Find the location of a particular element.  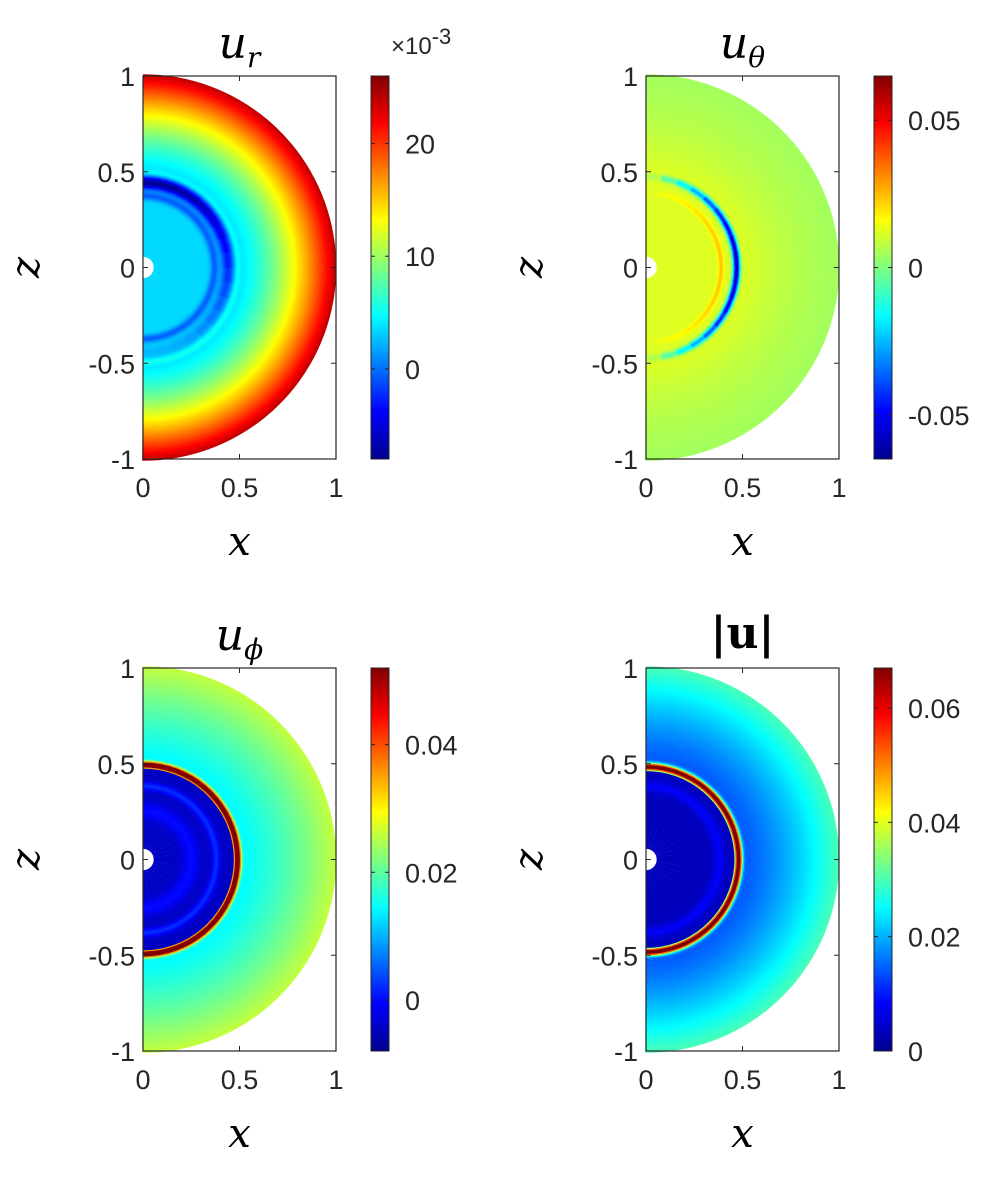

colorbar: 0.05 0 -0.05 is located at coordinates (921, 267).